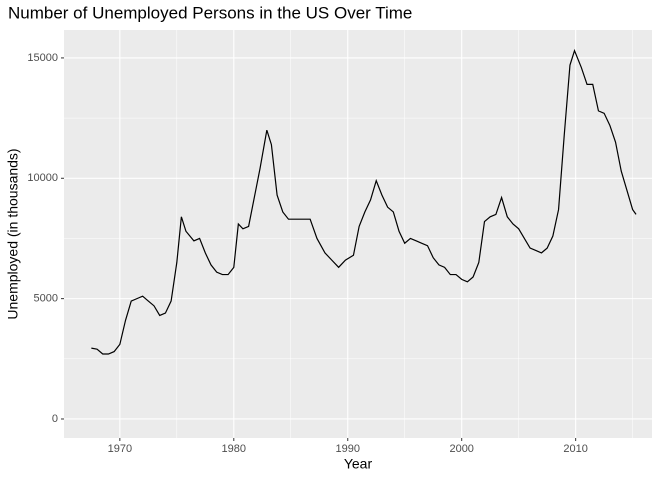  I want to click on y-tick-label: 10000, so click(42, 178).